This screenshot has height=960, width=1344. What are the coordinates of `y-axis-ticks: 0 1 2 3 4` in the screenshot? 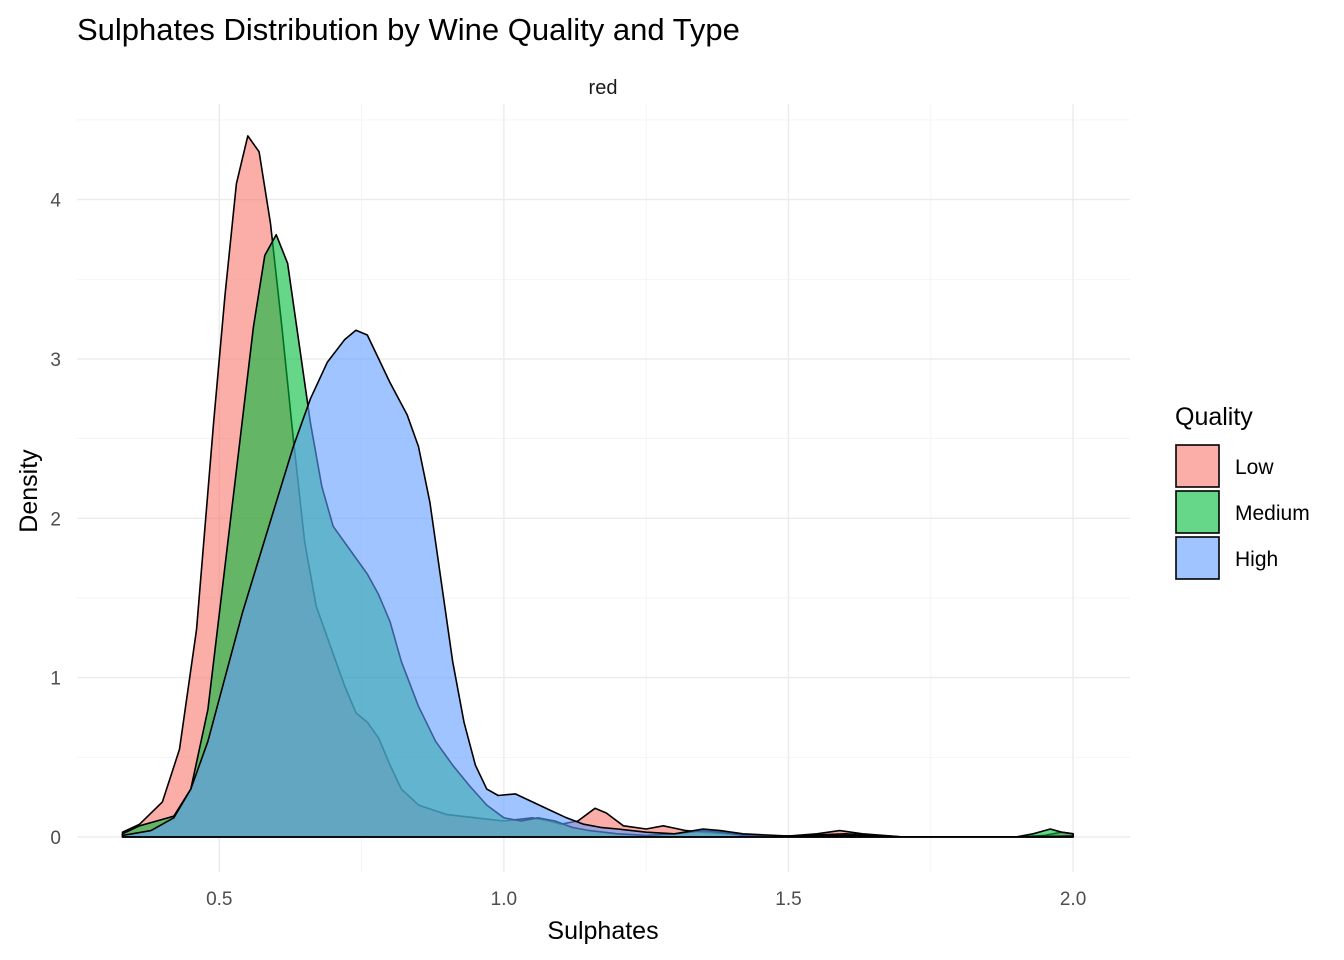 It's located at (55, 520).